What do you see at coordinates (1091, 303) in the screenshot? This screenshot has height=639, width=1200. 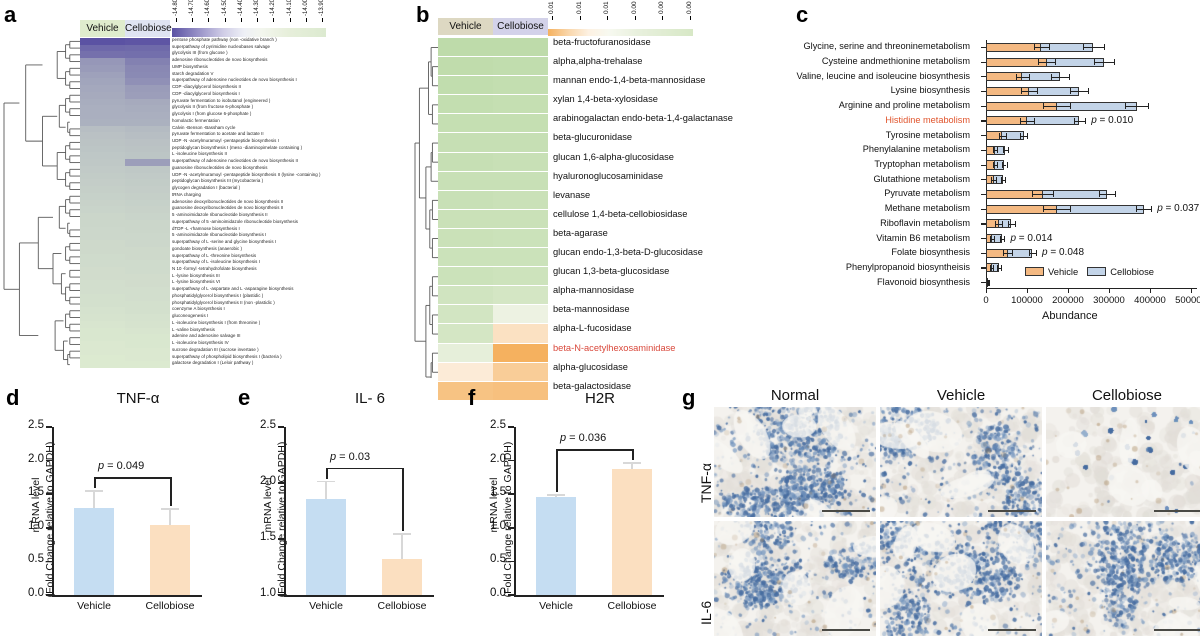 I see `panel-c-x-axis: 0 100000 200000 300000 400000 500000` at bounding box center [1091, 303].